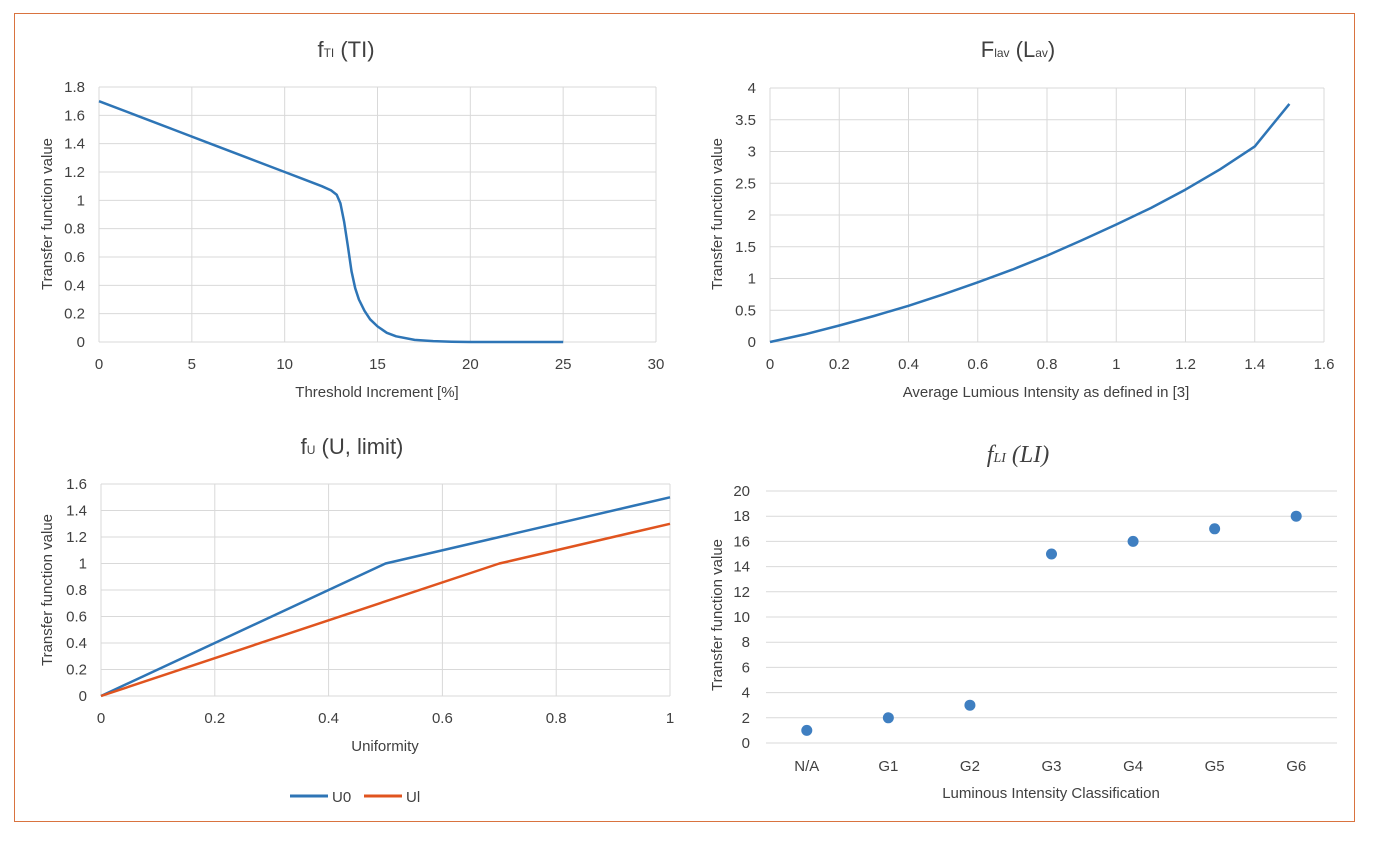  What do you see at coordinates (192, 364) in the screenshot?
I see `x-tick-label: 5` at bounding box center [192, 364].